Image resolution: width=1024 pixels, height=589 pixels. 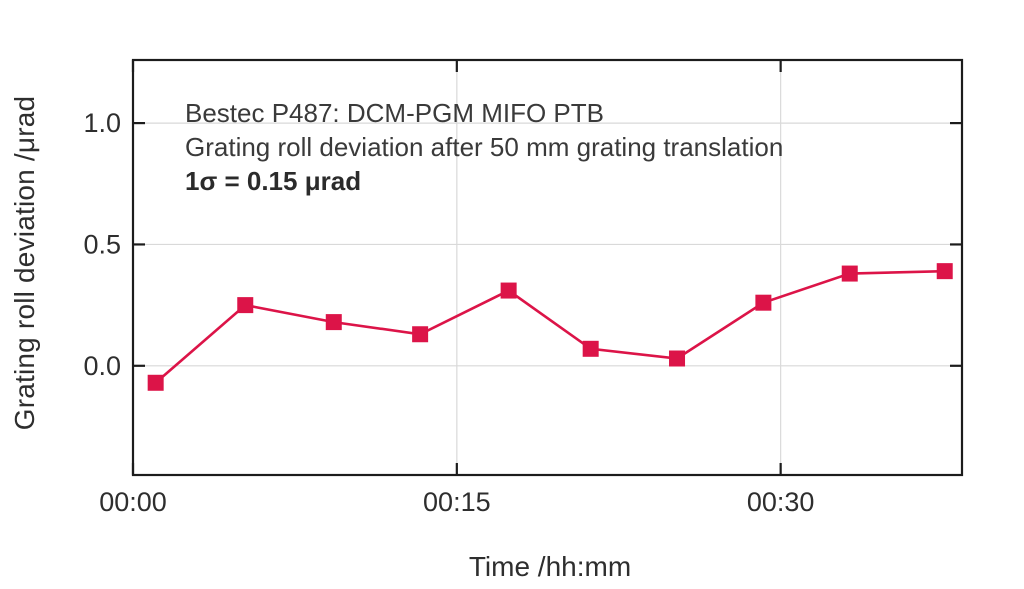 What do you see at coordinates (102, 244) in the screenshot?
I see `y-tick-label: 0.5` at bounding box center [102, 244].